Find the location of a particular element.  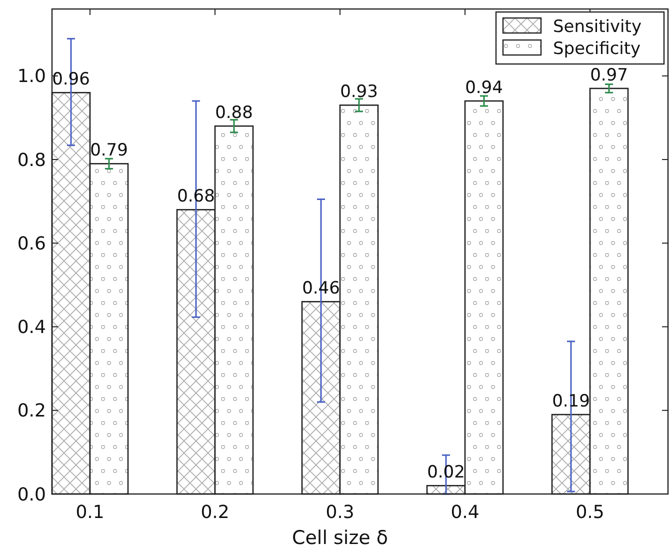

data-label: 0.88 is located at coordinates (234, 113).